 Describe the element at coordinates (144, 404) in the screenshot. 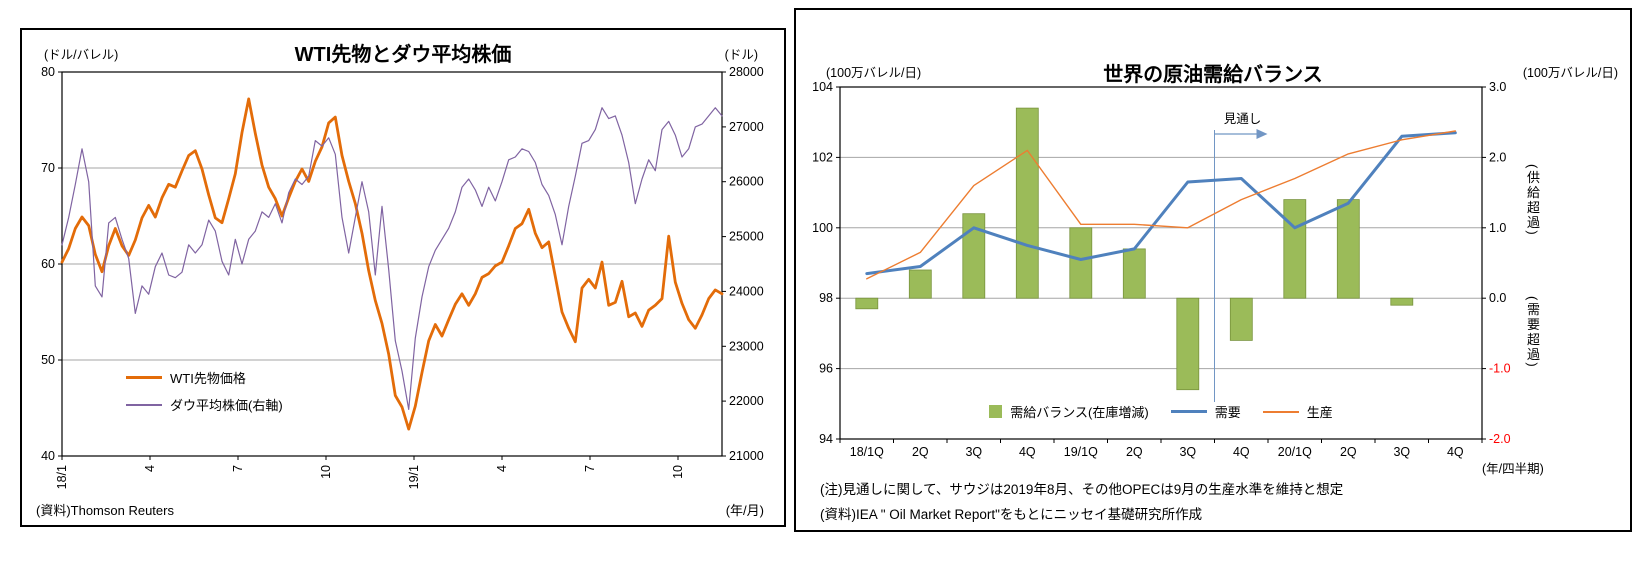

I see `dow-line-swatch` at that location.